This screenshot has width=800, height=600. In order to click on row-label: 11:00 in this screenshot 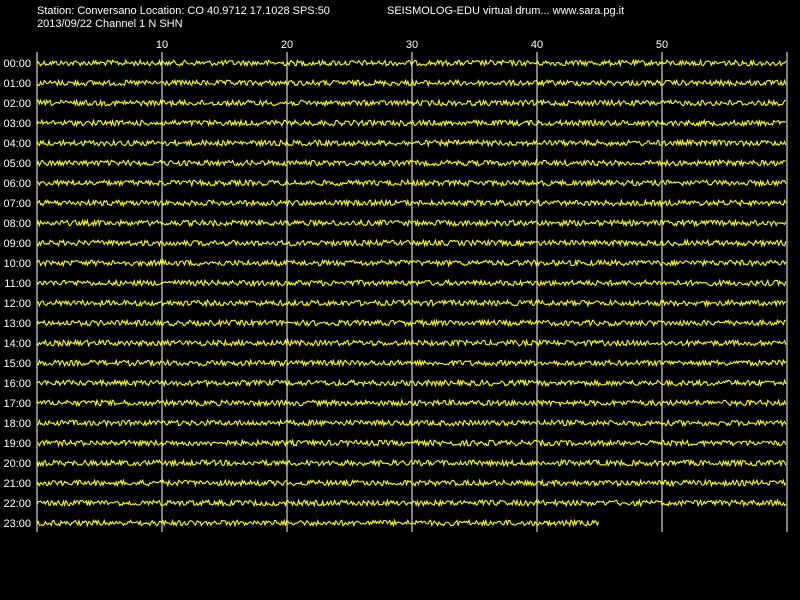, I will do `click(17, 284)`.